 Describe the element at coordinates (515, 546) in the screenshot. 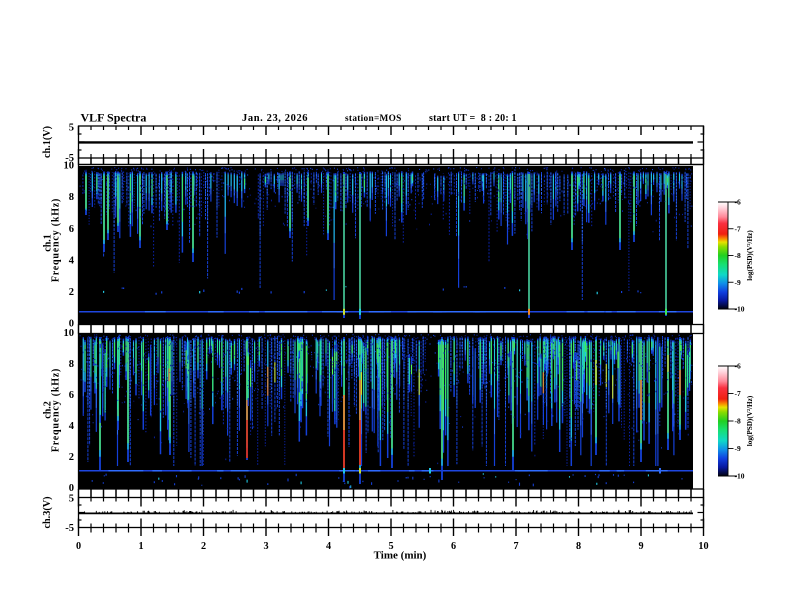

I see `svg-text: 7` at that location.